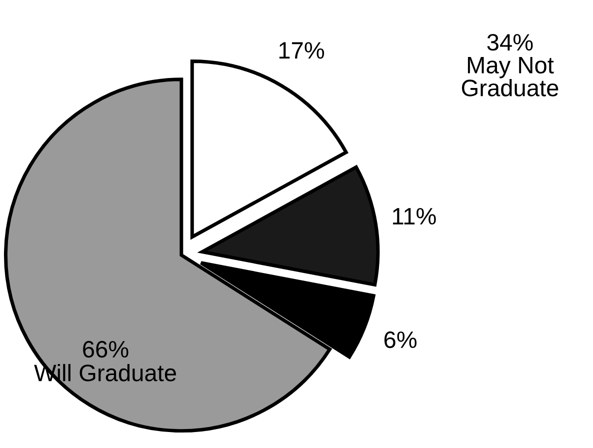 The image size is (593, 448). Describe the element at coordinates (105, 349) in the screenshot. I see `data-label: 66%` at that location.